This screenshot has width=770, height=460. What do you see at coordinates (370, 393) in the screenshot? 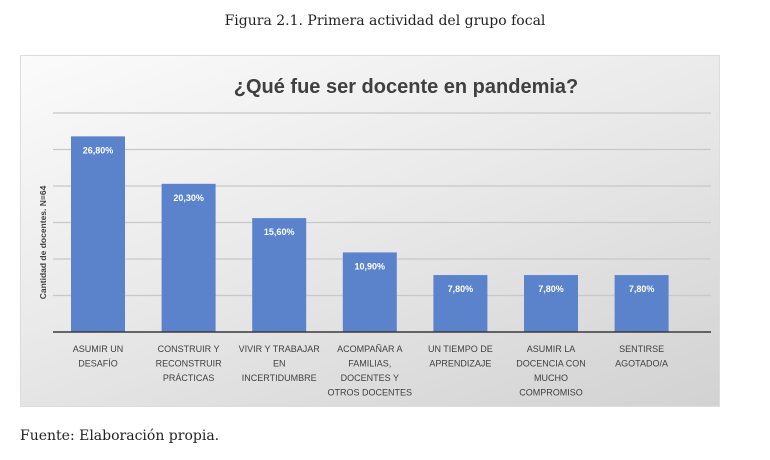
I see `x-tick-label-4: OTROS DOCENTES` at bounding box center [370, 393].